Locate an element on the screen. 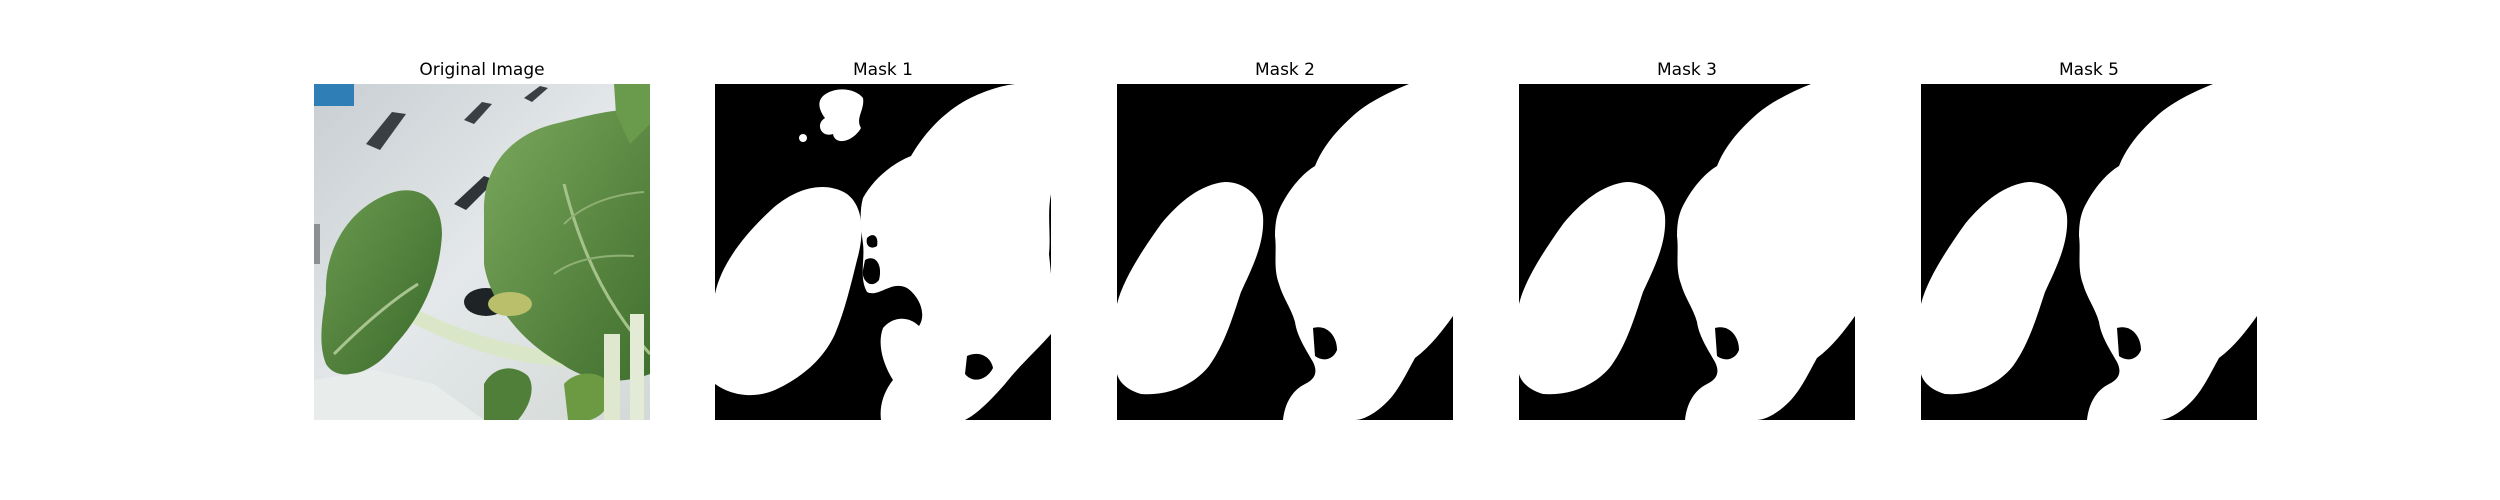 The width and height of the screenshot is (2500, 500). panel-title-mask-2: Mask 2 is located at coordinates (1284, 70).